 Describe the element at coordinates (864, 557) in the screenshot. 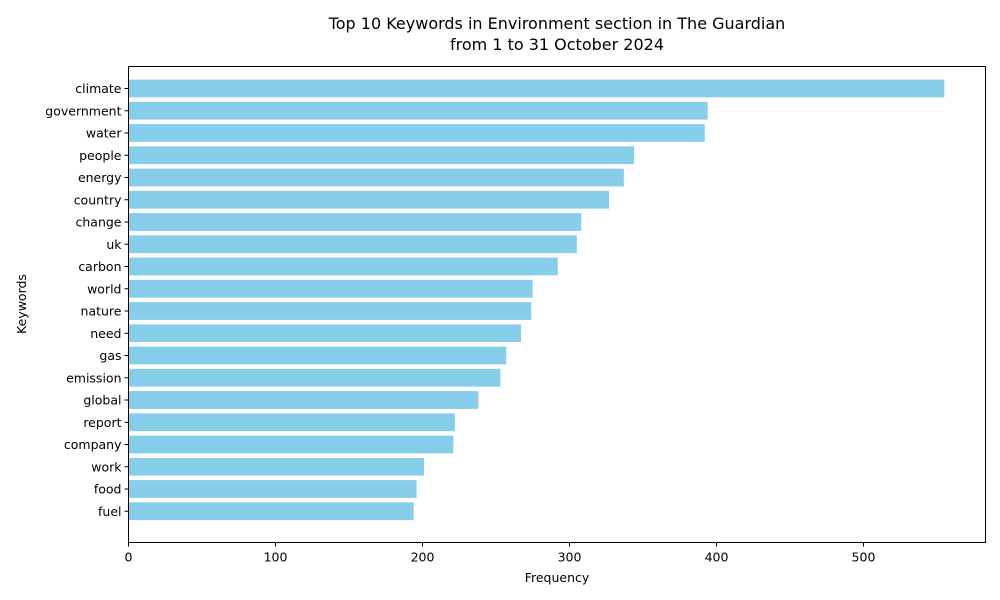

I see `x-tick-label-500: 500` at that location.